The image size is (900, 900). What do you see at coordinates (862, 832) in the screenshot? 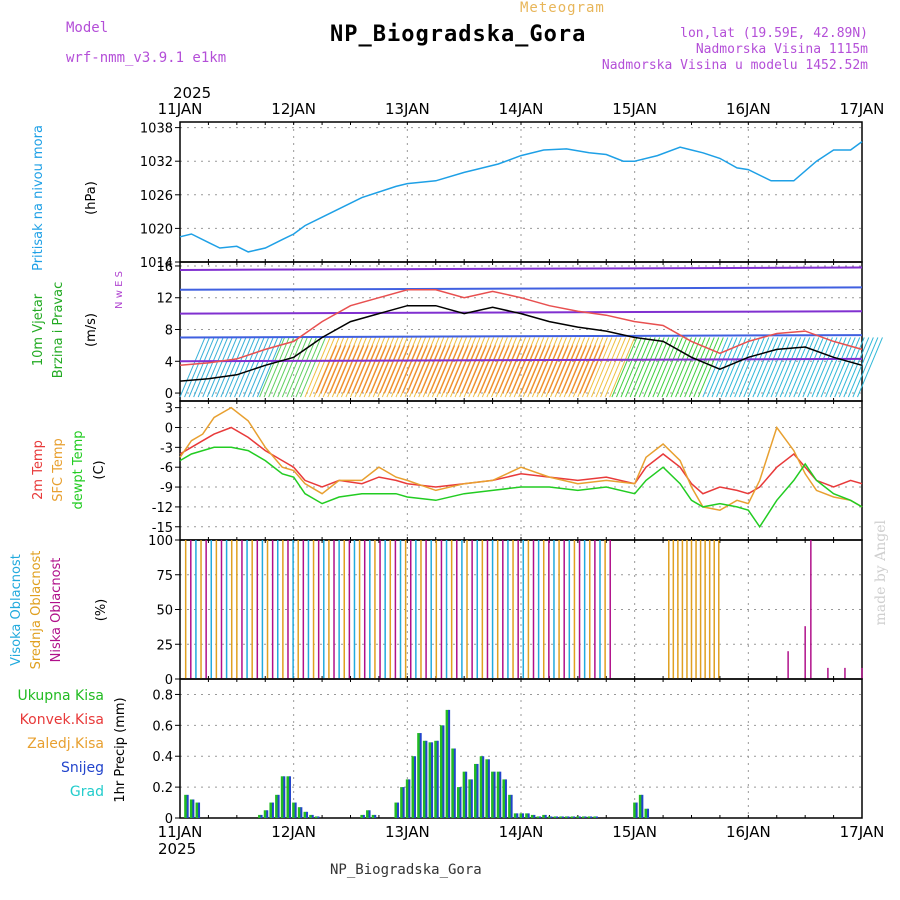
I see `x-tick-label-bottom: 17JAN` at bounding box center [862, 832].